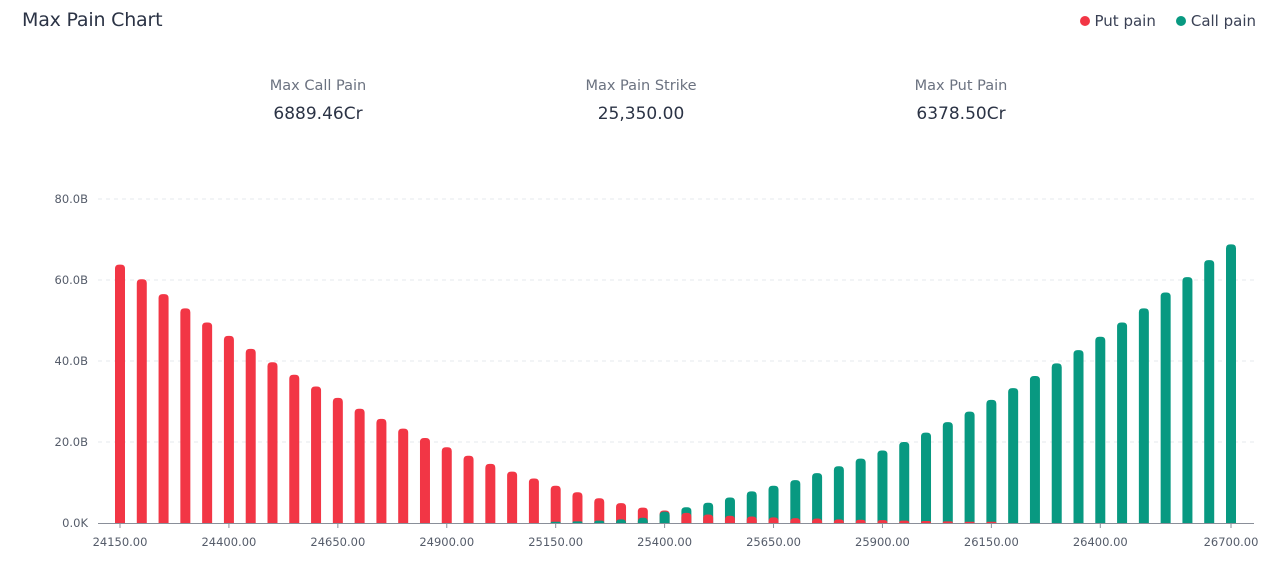 This screenshot has height=573, width=1278. I want to click on x-tick-label: 26400.00, so click(1100, 542).